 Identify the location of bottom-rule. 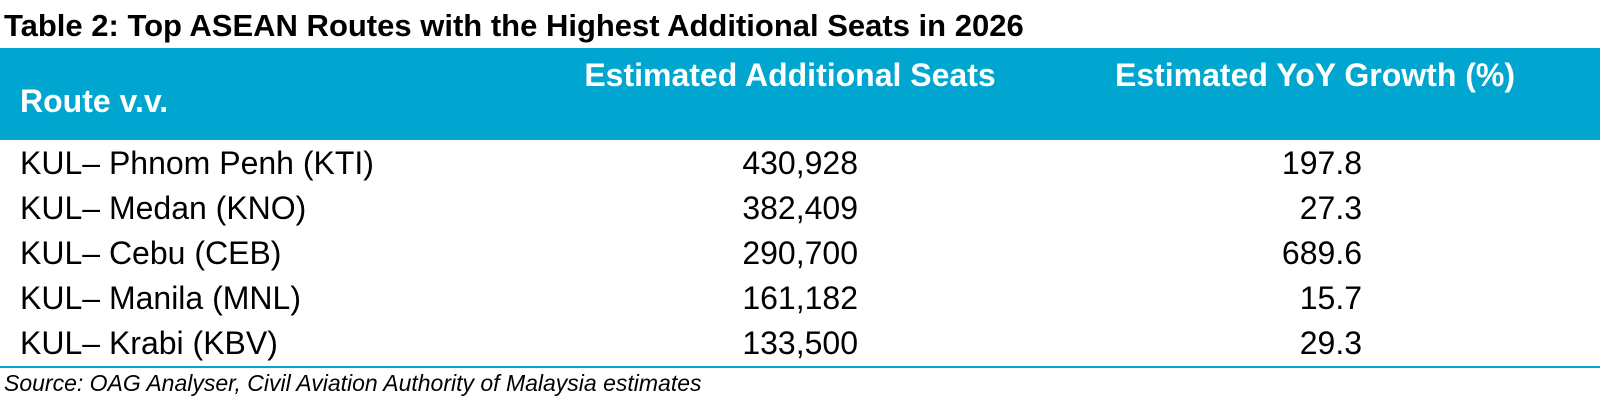
(800, 367).